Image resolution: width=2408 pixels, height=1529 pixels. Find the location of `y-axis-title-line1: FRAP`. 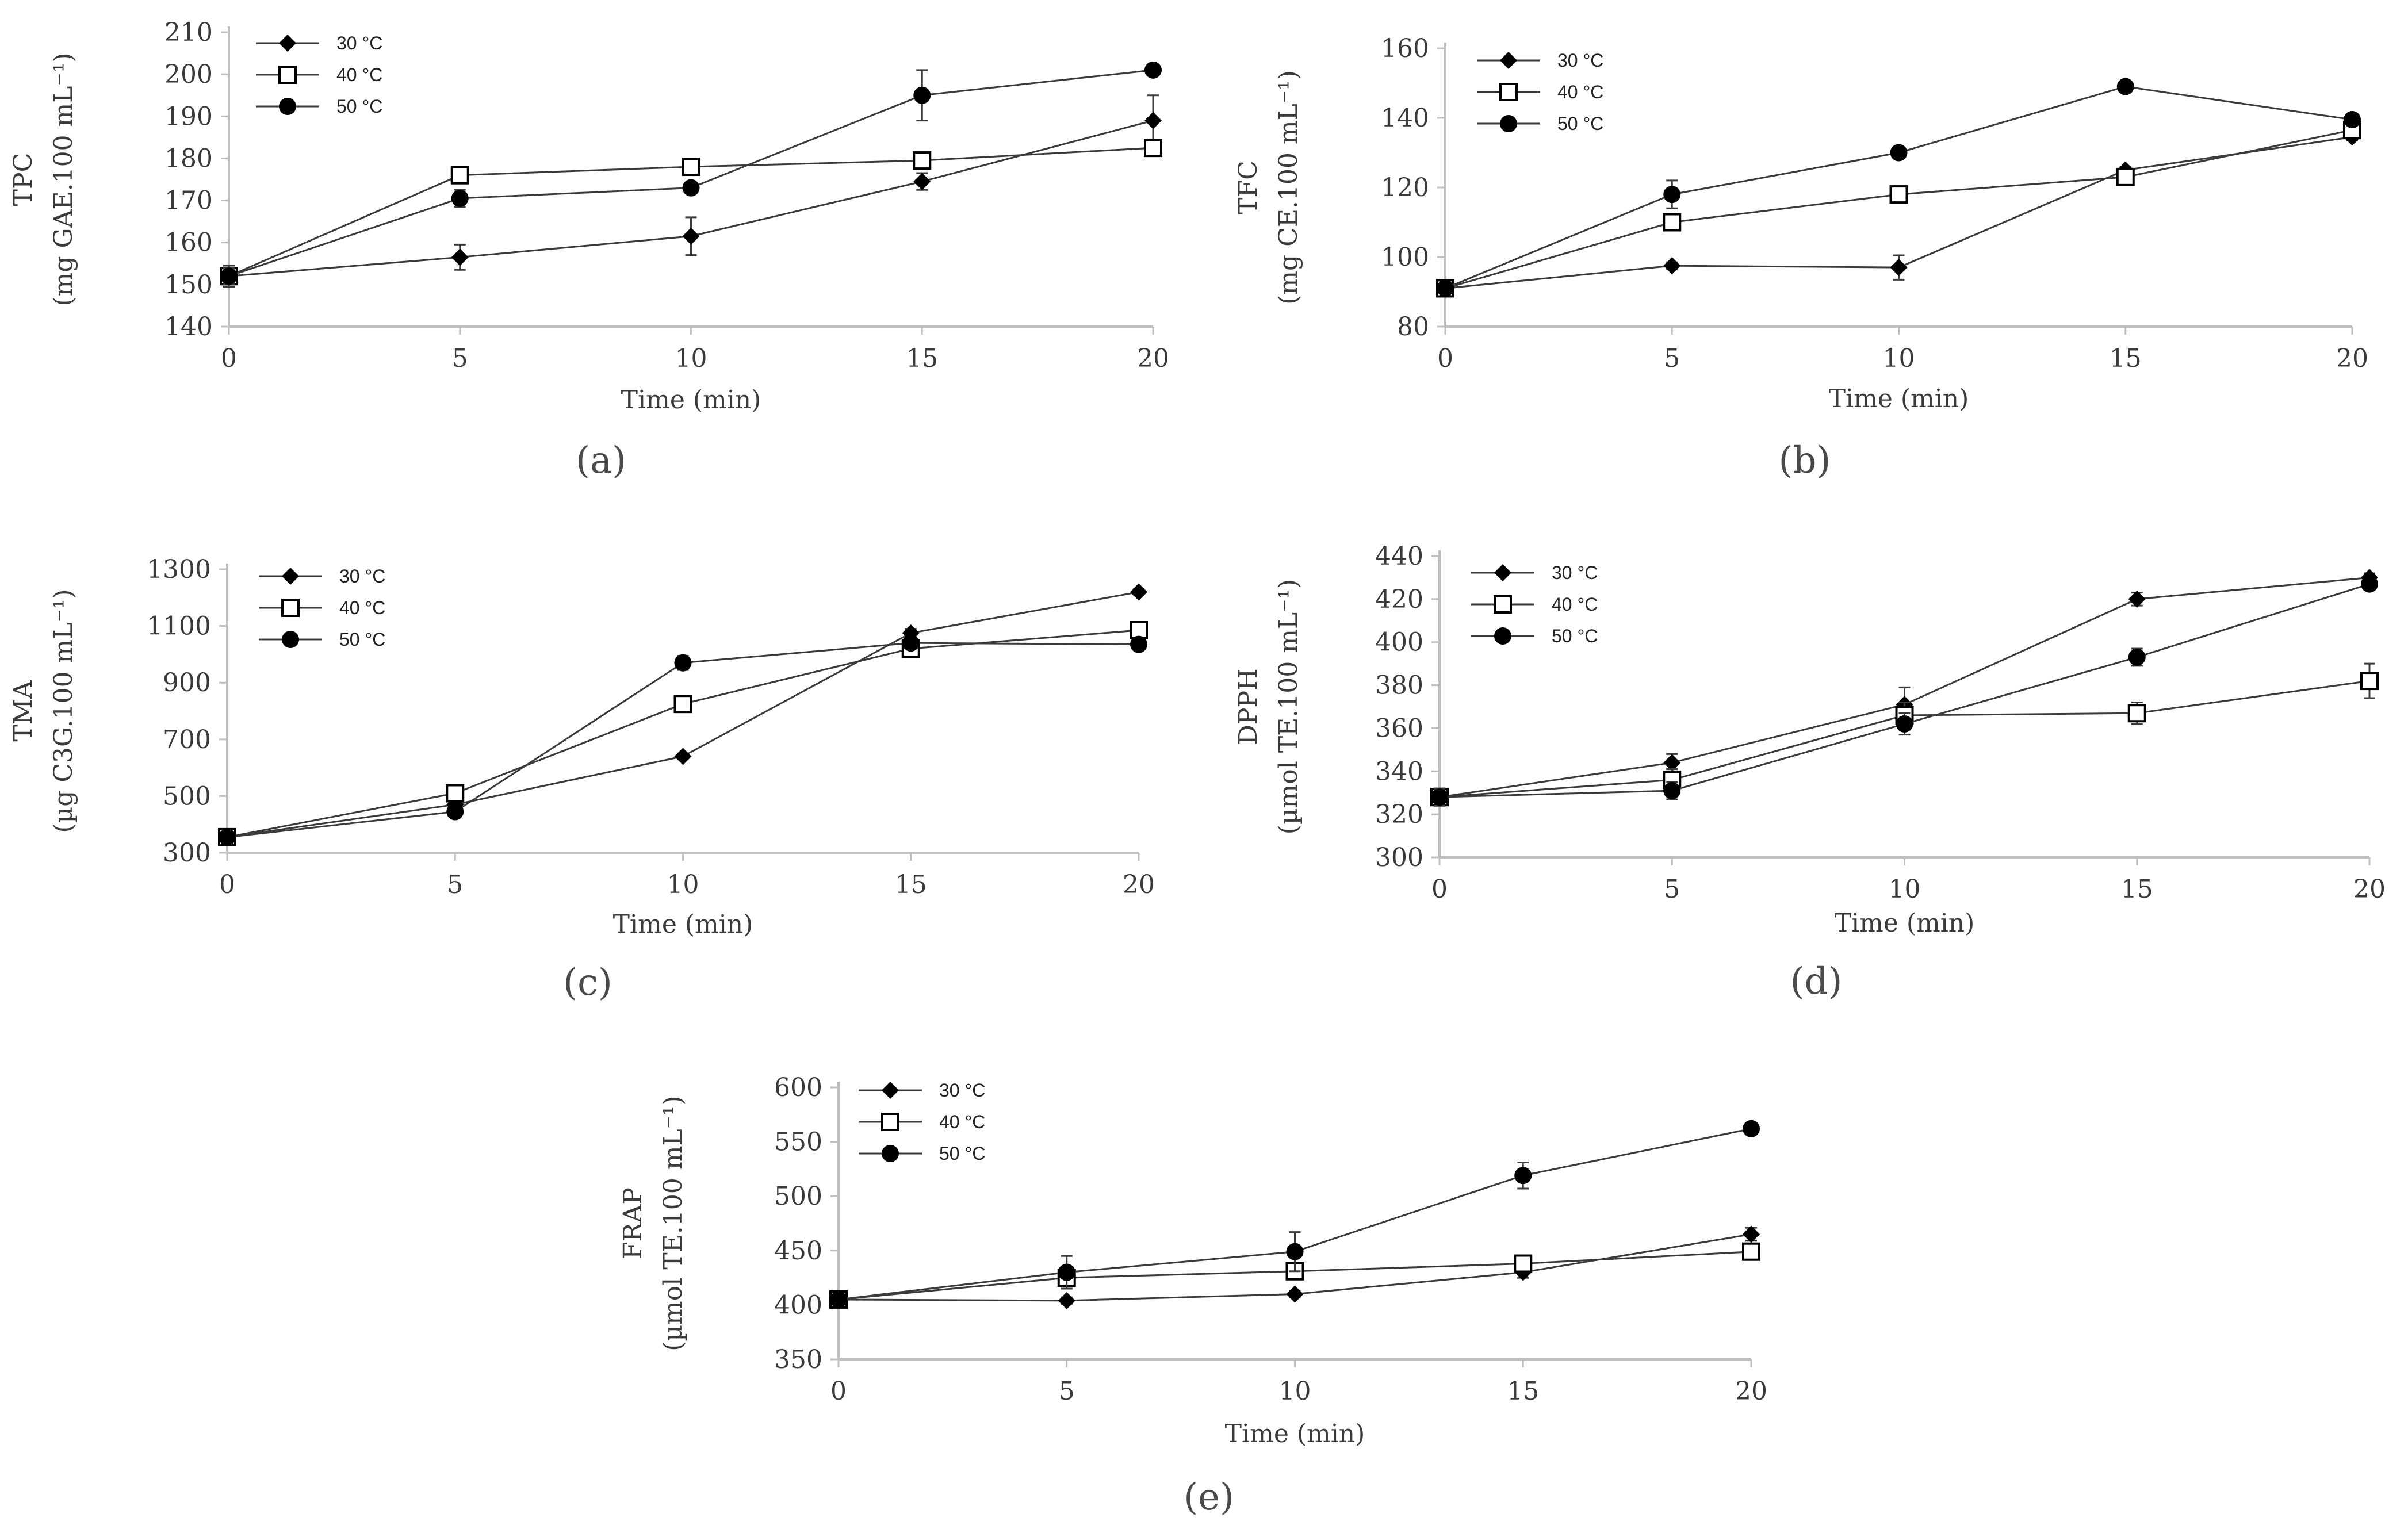

y-axis-title-line1: FRAP is located at coordinates (633, 1223).